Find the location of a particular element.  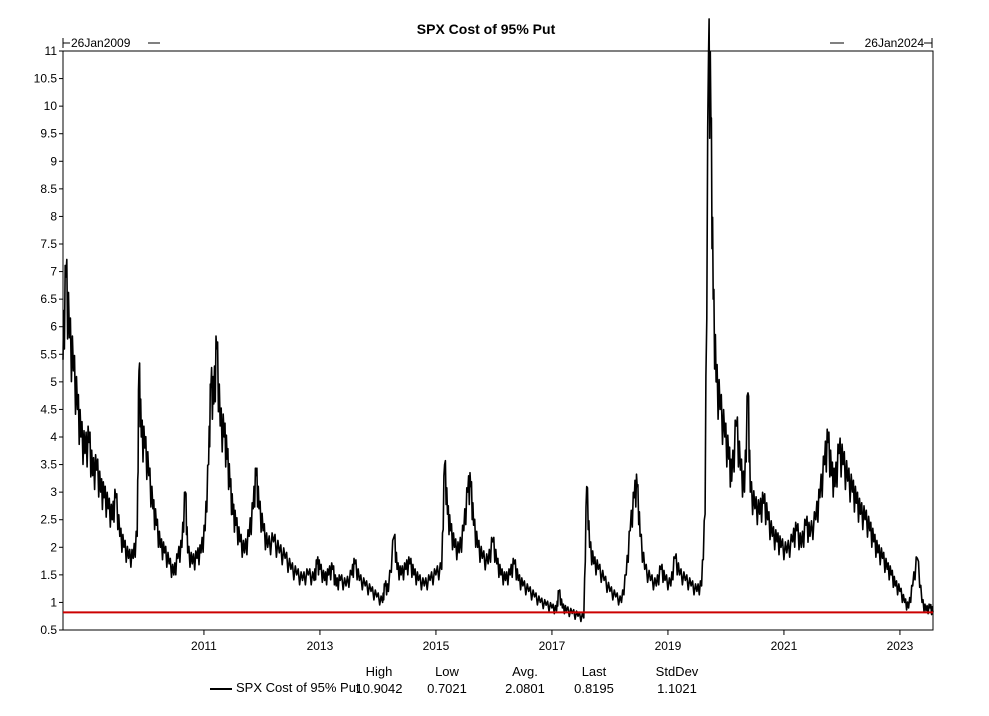

x-tick-label: 2023 is located at coordinates (900, 646).